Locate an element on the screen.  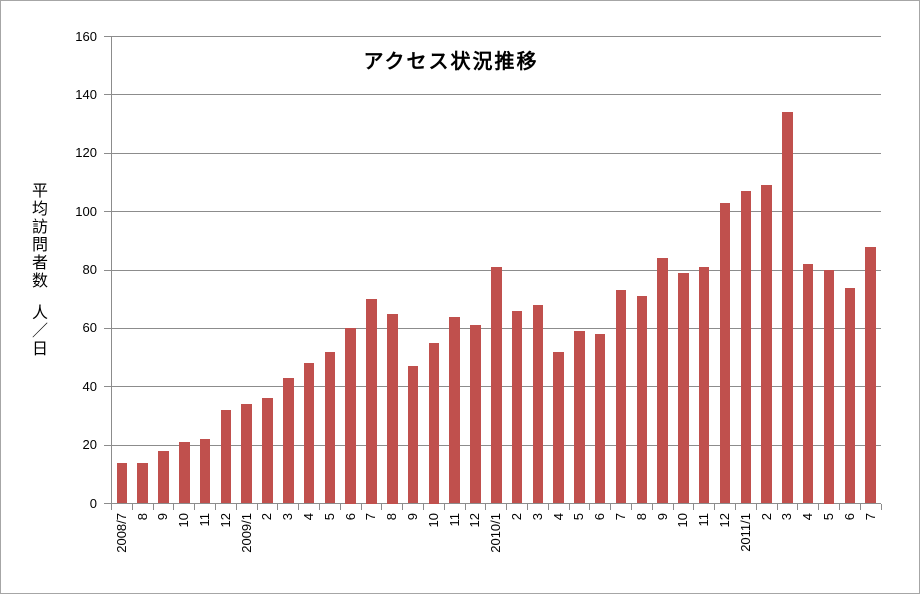
x-axis-tick-label: 10 is located at coordinates (184, 520).